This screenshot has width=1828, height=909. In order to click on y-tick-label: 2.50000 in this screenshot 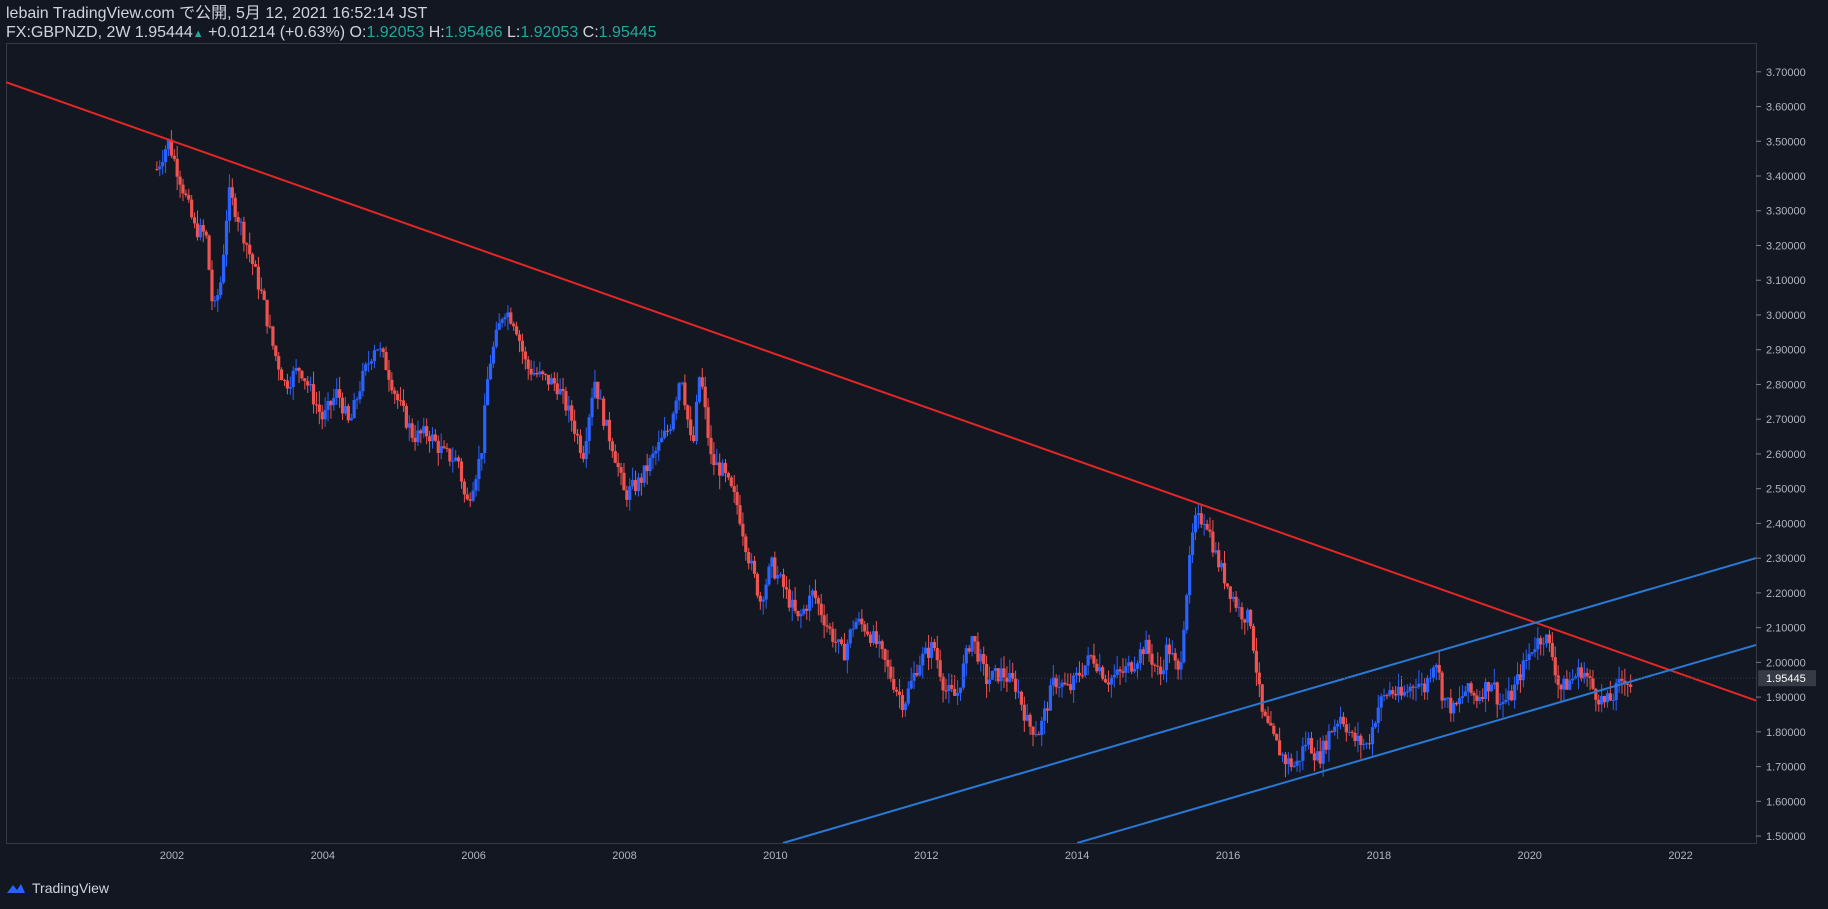, I will do `click(1786, 490)`.